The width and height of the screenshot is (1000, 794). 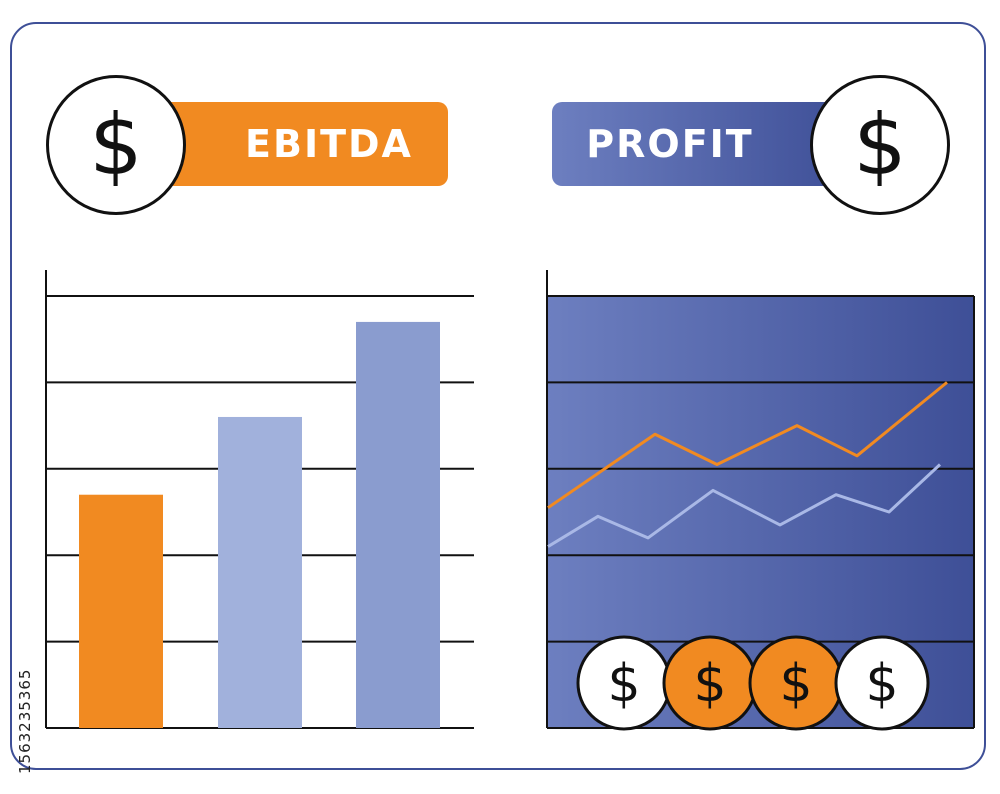 I want to click on stock-id-watermark: 1563235365, so click(x=25, y=661).